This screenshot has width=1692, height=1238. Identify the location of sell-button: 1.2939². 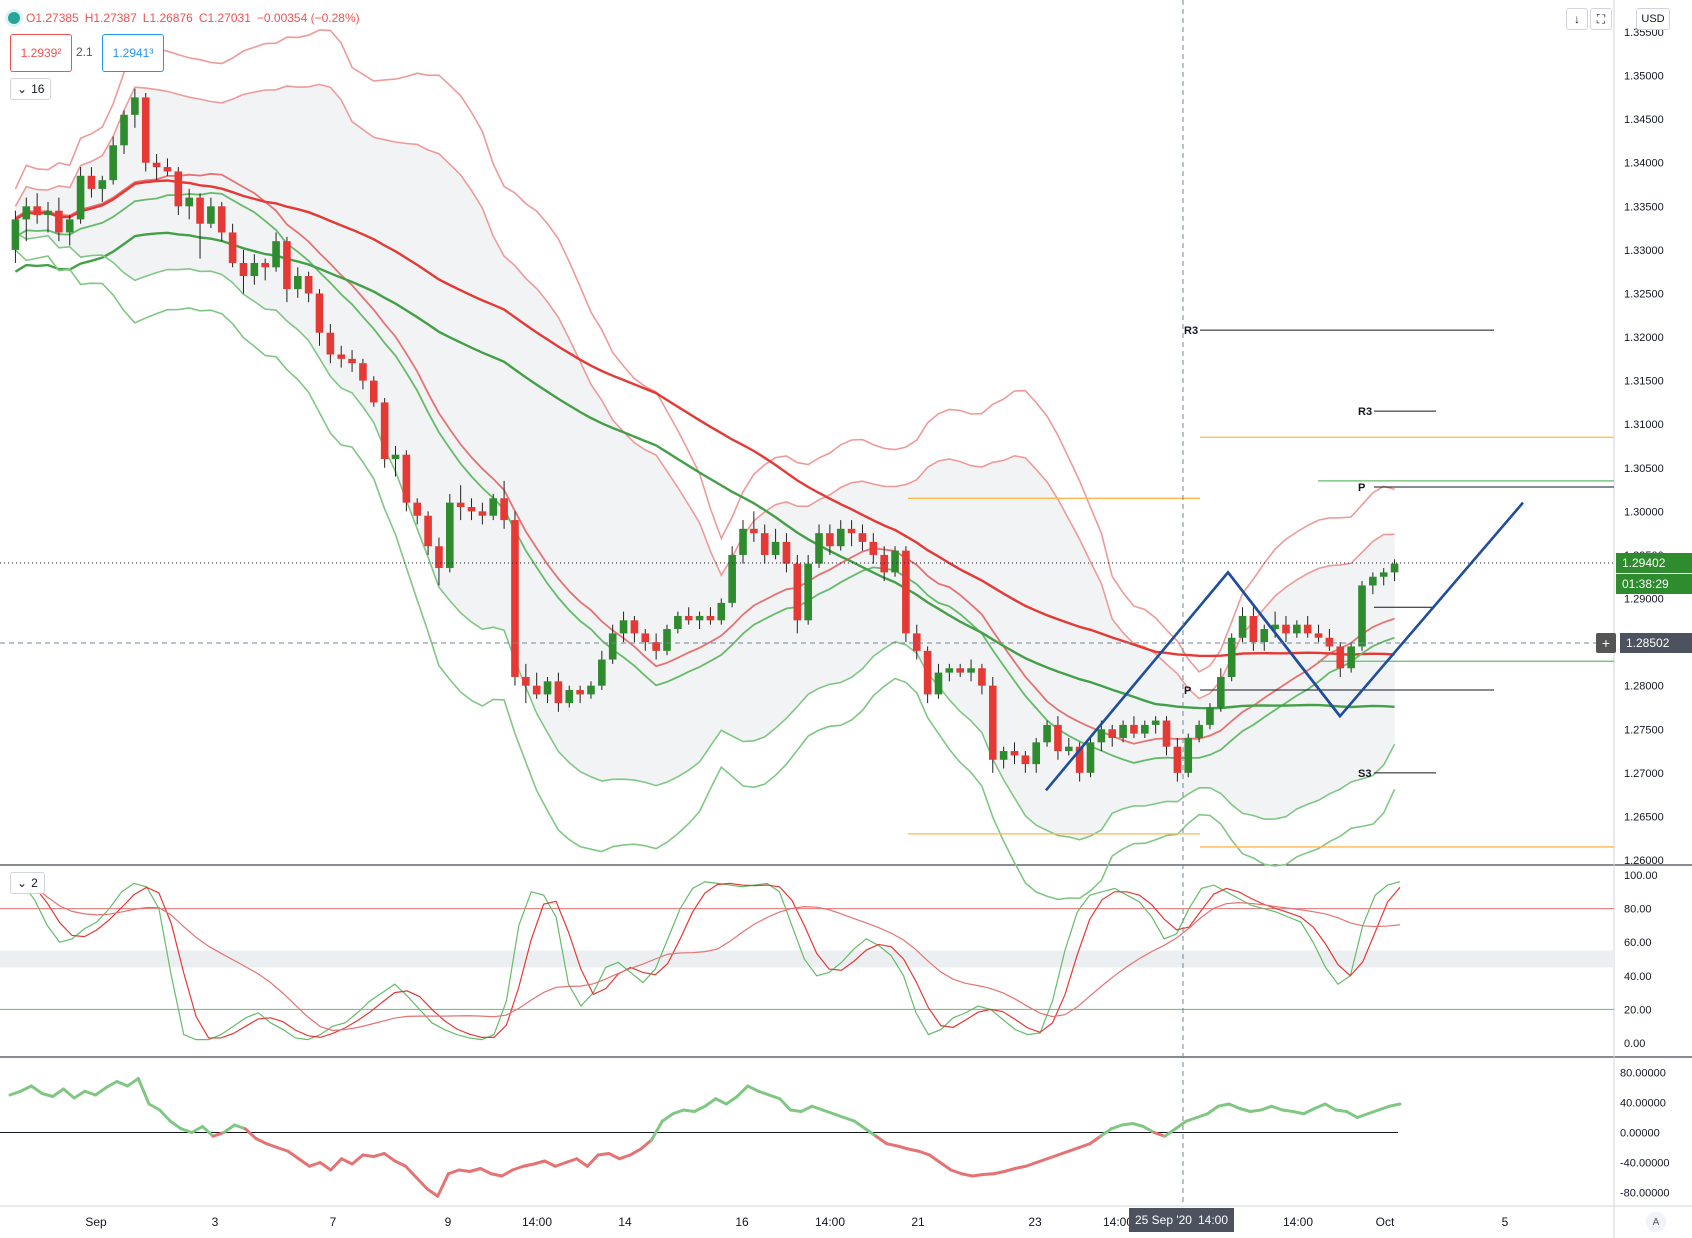
(41, 53).